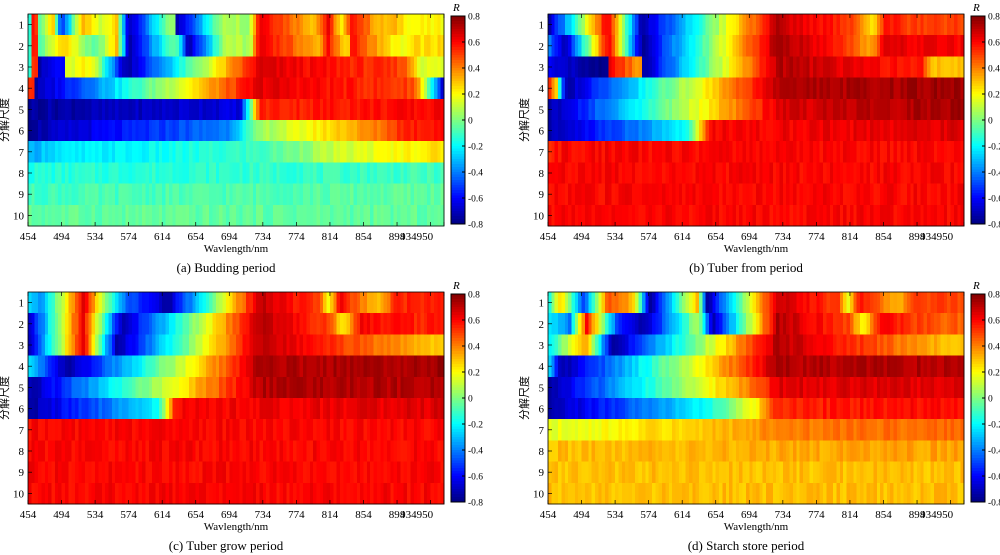  What do you see at coordinates (746, 267) in the screenshot?
I see `panel-caption: (b) Tuber from period` at bounding box center [746, 267].